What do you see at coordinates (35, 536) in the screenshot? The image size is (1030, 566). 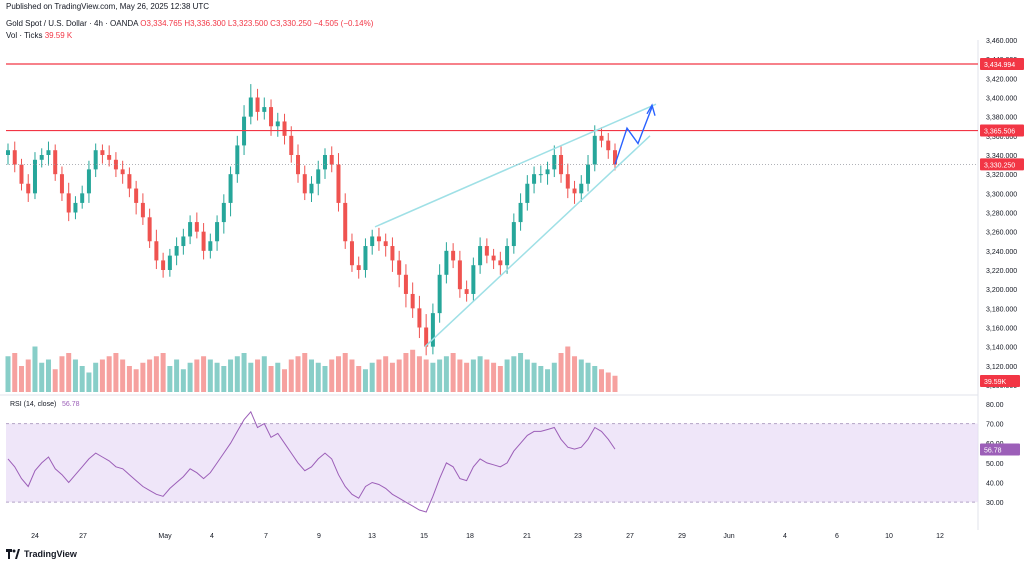 I see `date-tick-label: 24` at bounding box center [35, 536].